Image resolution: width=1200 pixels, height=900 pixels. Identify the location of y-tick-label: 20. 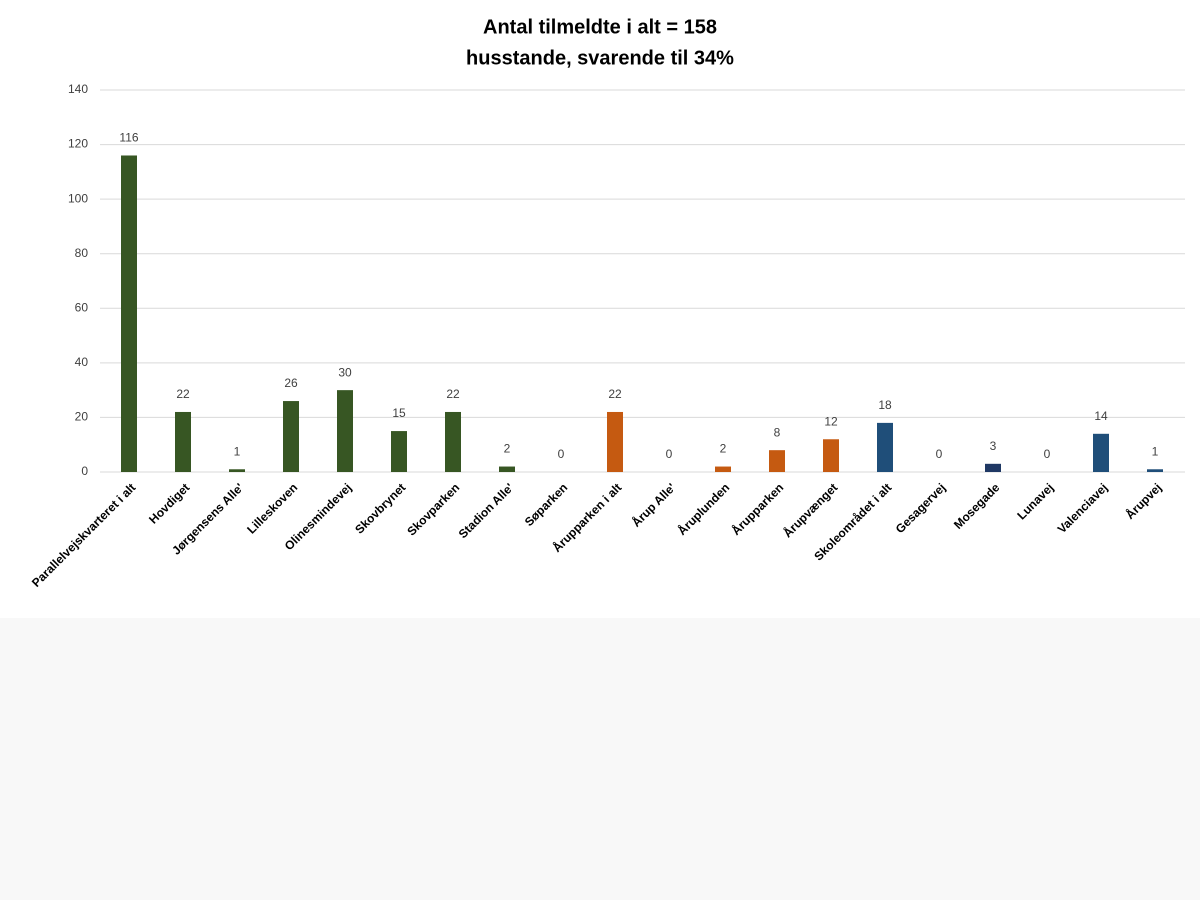
(82, 417).